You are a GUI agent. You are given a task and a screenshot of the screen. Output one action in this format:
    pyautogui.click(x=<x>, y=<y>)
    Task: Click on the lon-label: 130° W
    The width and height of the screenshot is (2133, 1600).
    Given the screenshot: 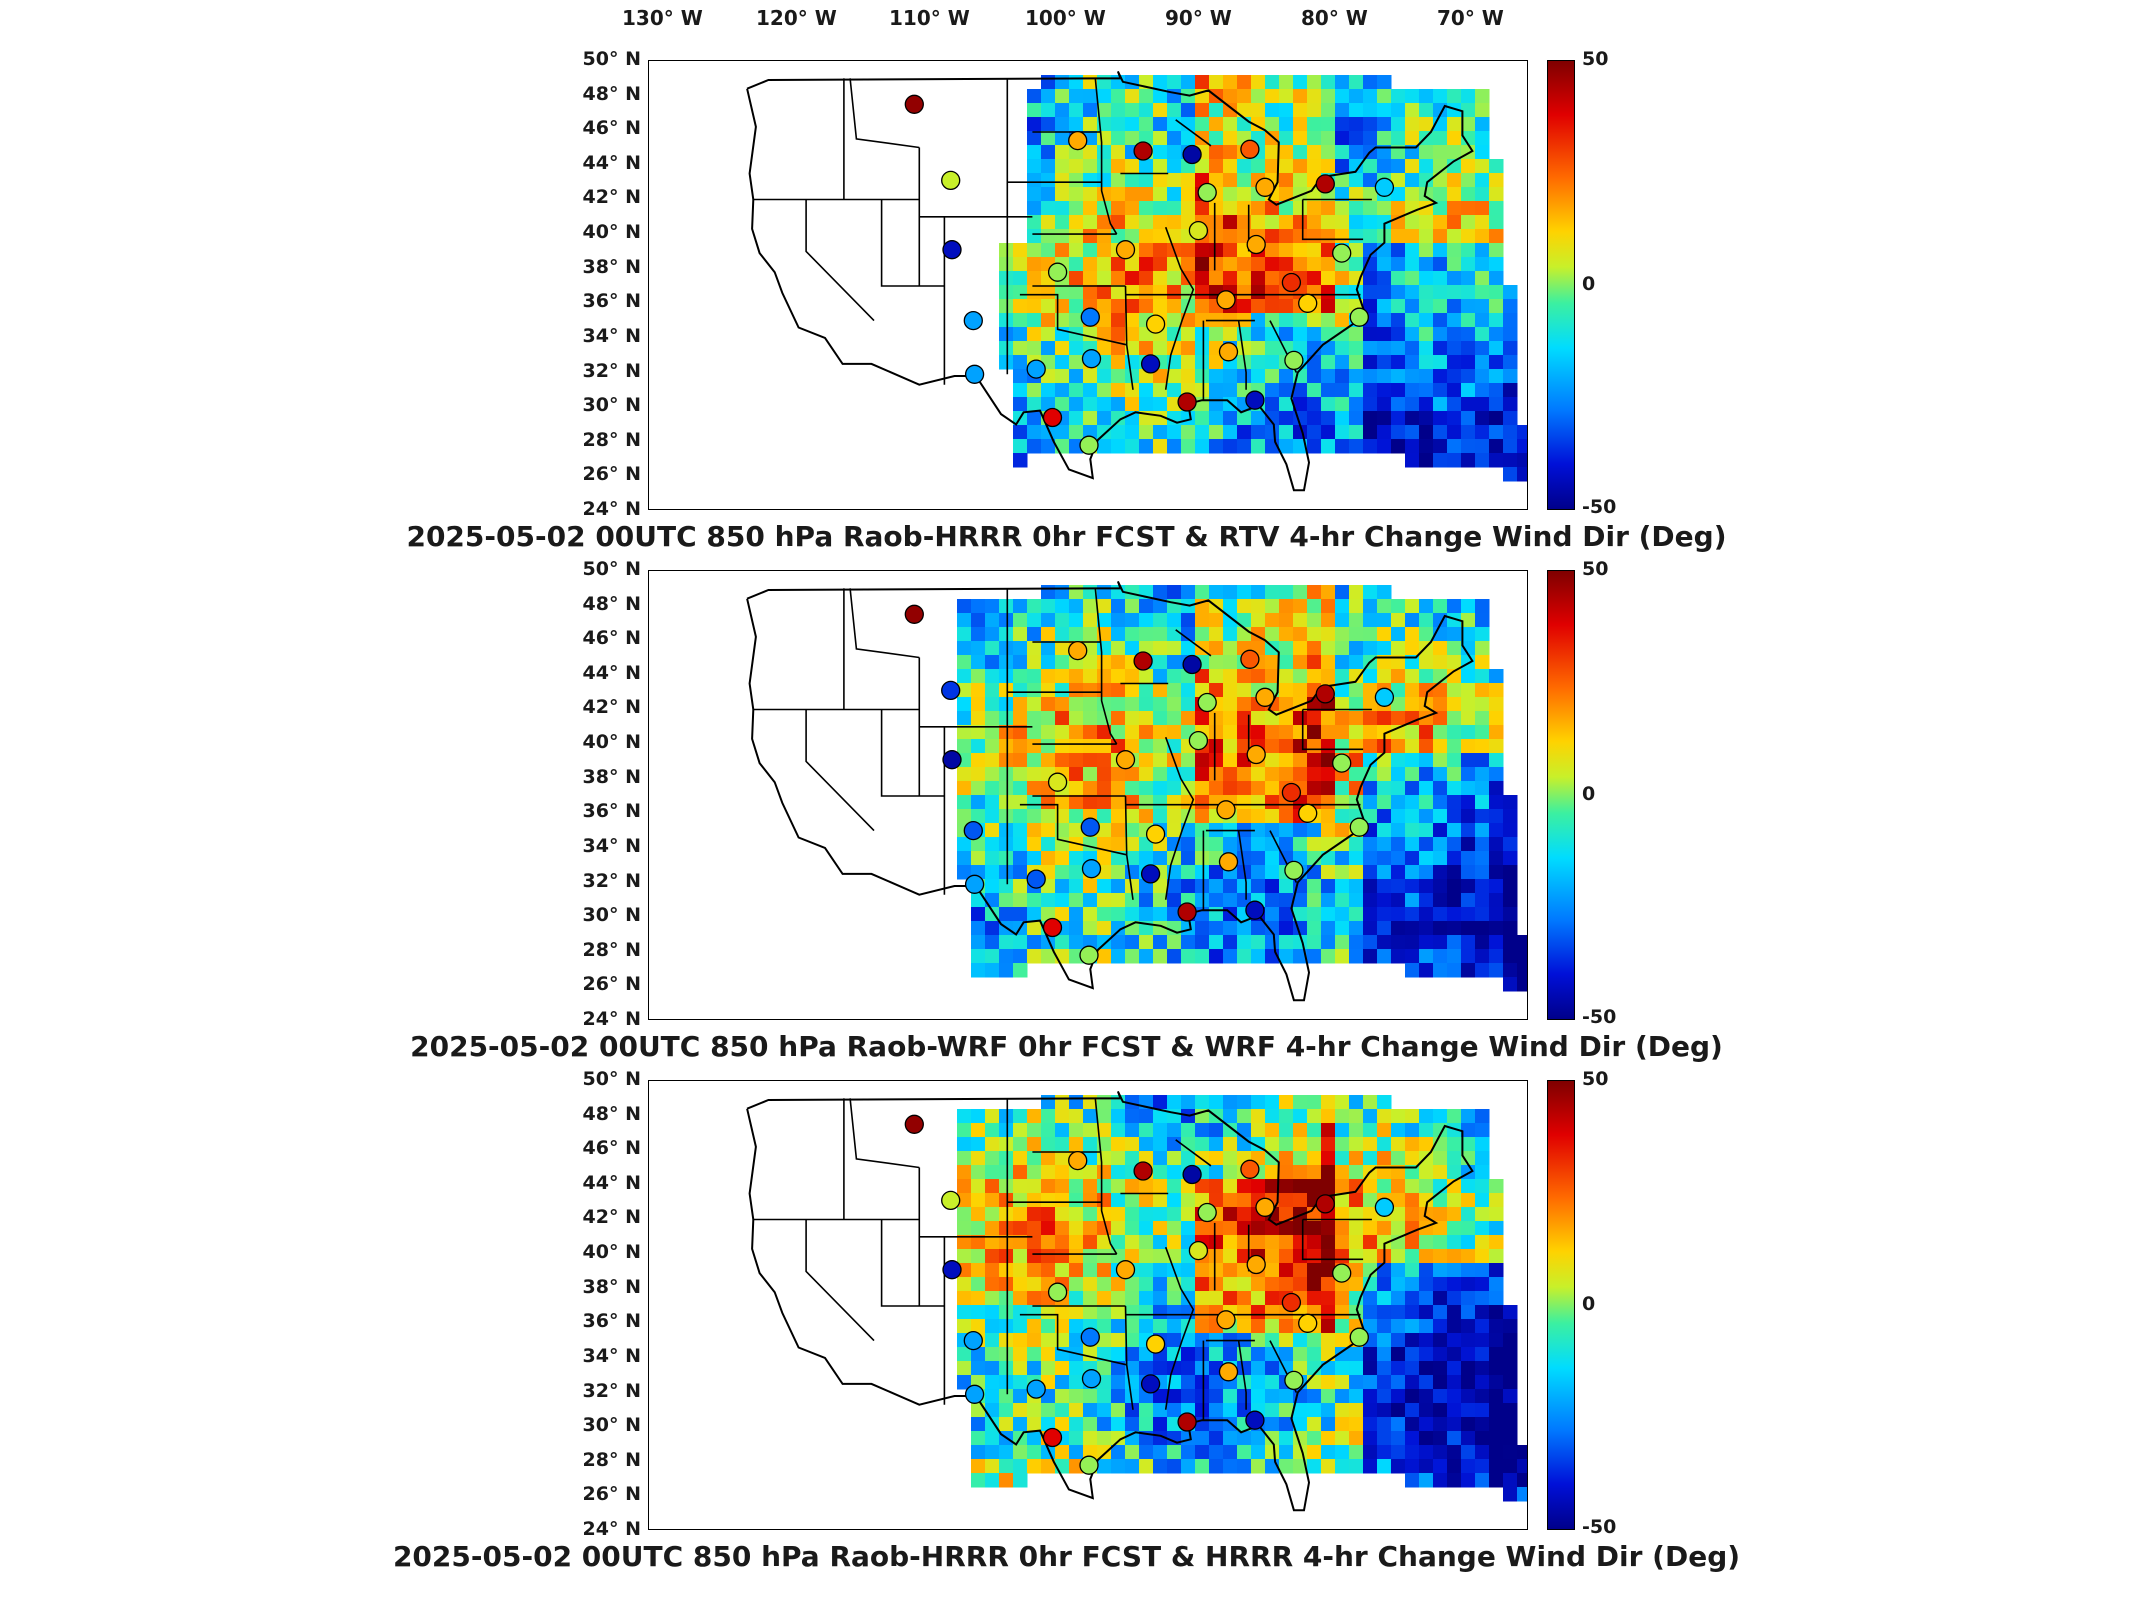 What is the action you would take?
    pyautogui.click(x=662, y=18)
    